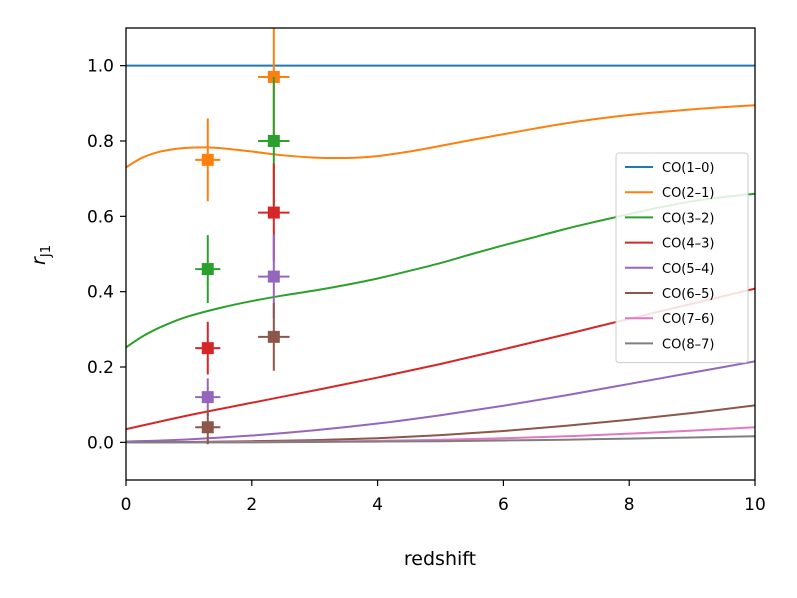  I want to click on y-tick-label: 0.0, so click(100, 443).